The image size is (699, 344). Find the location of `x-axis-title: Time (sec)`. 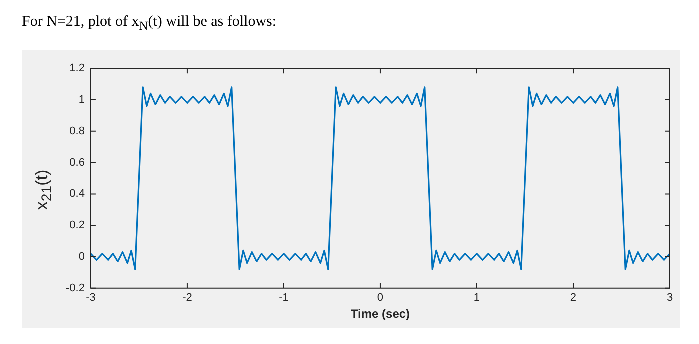

x-axis-title: Time (sec) is located at coordinates (380, 314).